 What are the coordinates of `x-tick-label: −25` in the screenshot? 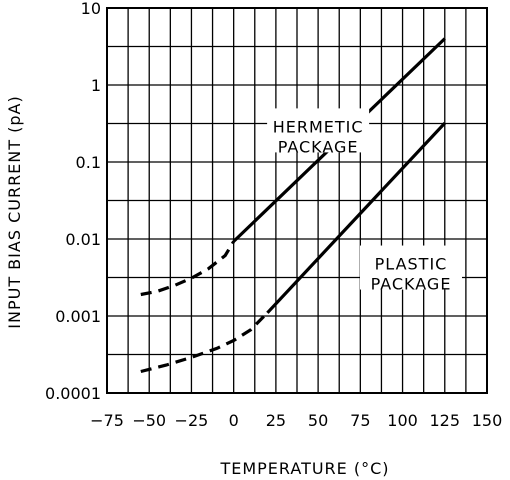 It's located at (192, 420).